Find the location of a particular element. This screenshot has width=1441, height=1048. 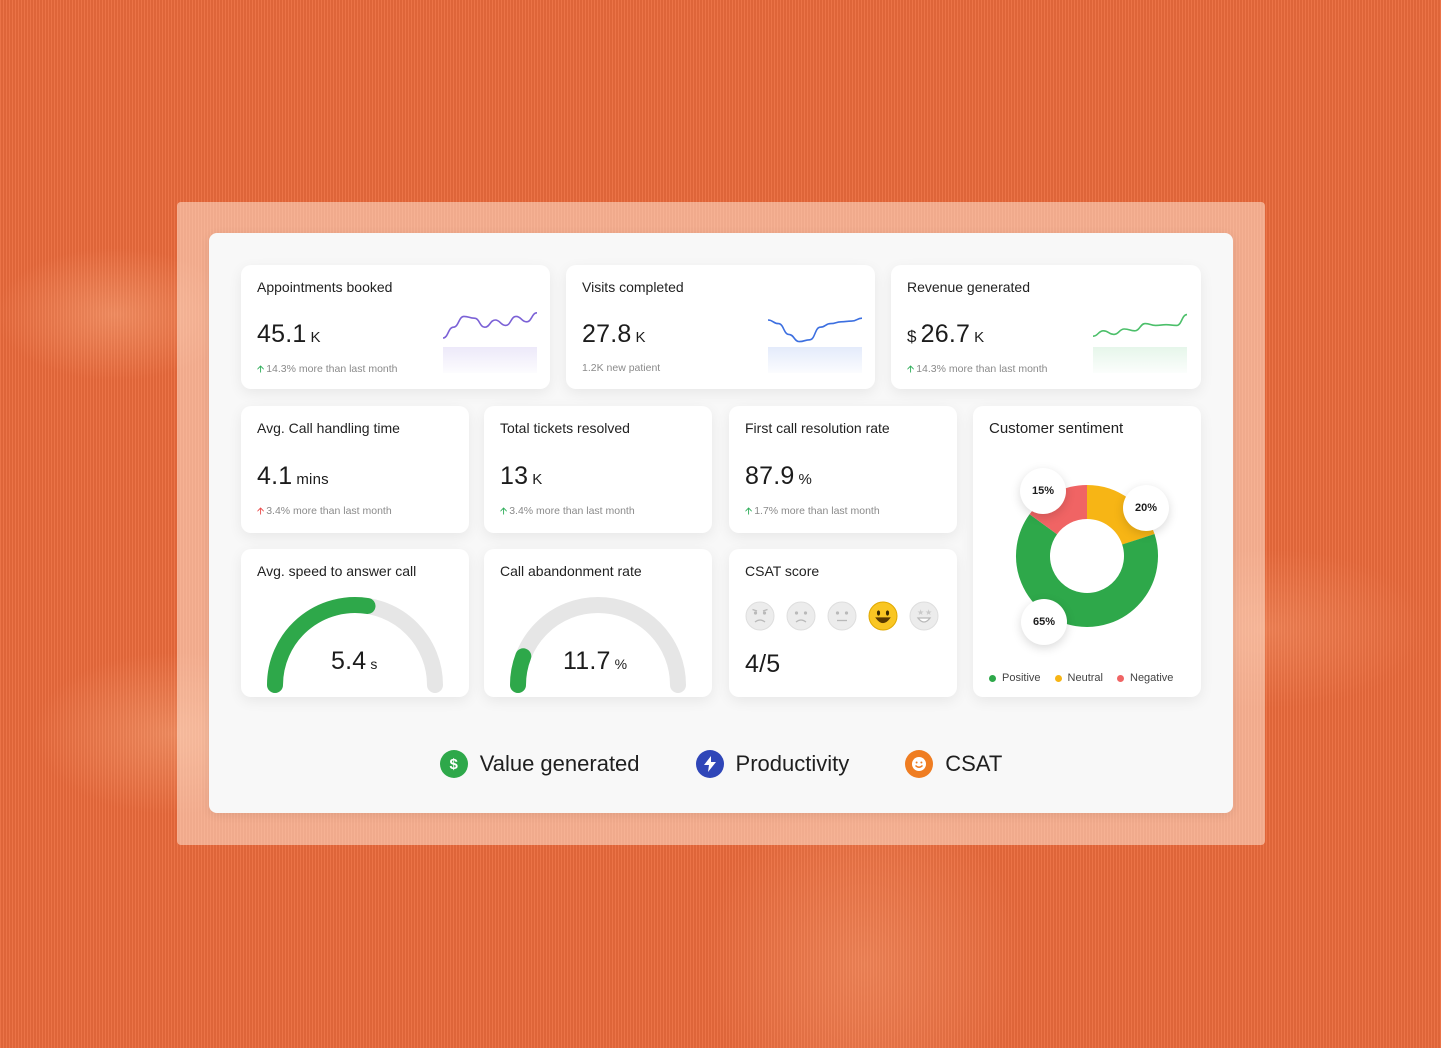

donut-slice-neutral is located at coordinates (1120, 515).